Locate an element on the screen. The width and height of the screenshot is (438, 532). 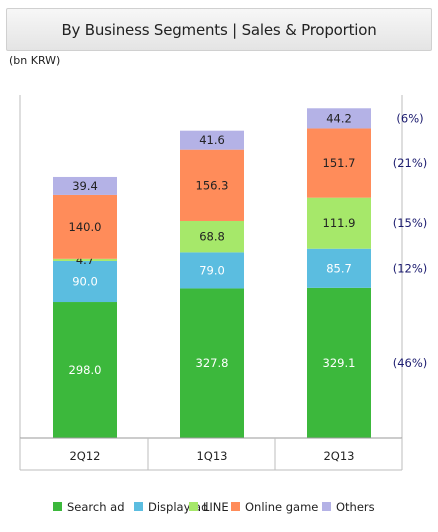
bar-segment-search-ad-2q12 is located at coordinates (85, 370).